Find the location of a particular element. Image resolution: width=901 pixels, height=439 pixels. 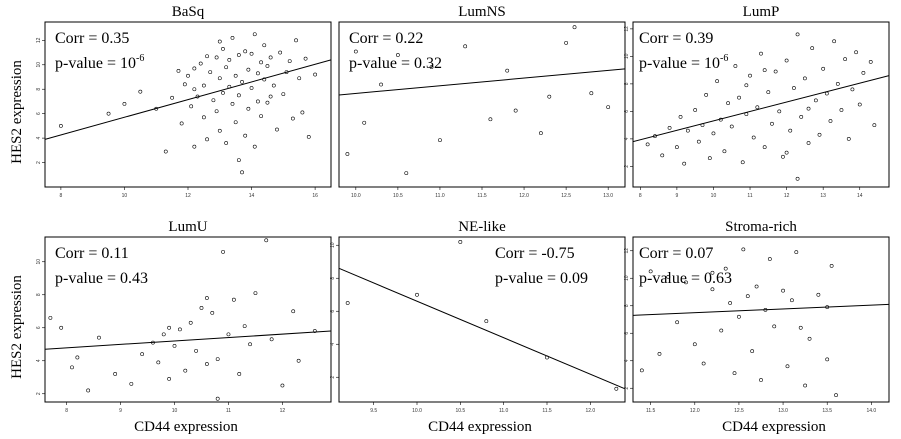

pvalue-label: p-value = 10-6 is located at coordinates (683, 62).